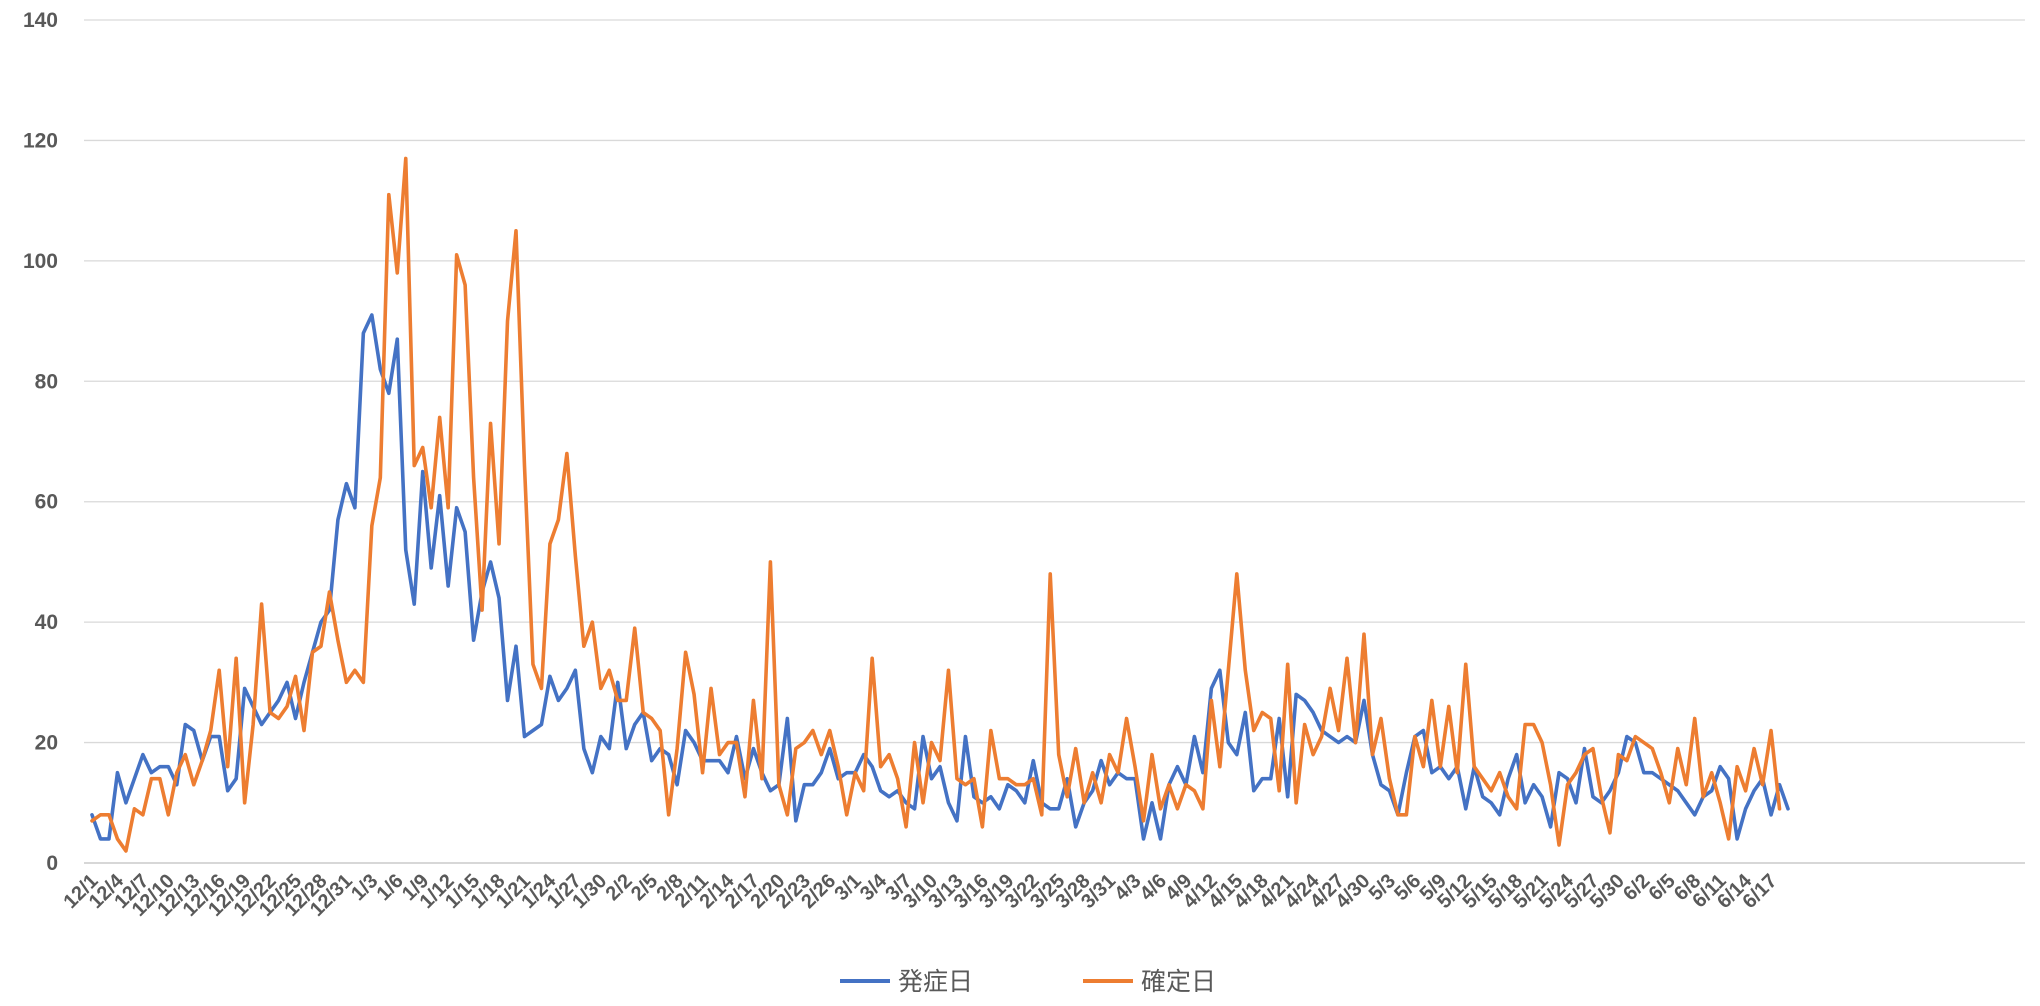 The width and height of the screenshot is (2040, 1006). What do you see at coordinates (1178, 981) in the screenshot?
I see `legend-label: 確定日` at bounding box center [1178, 981].